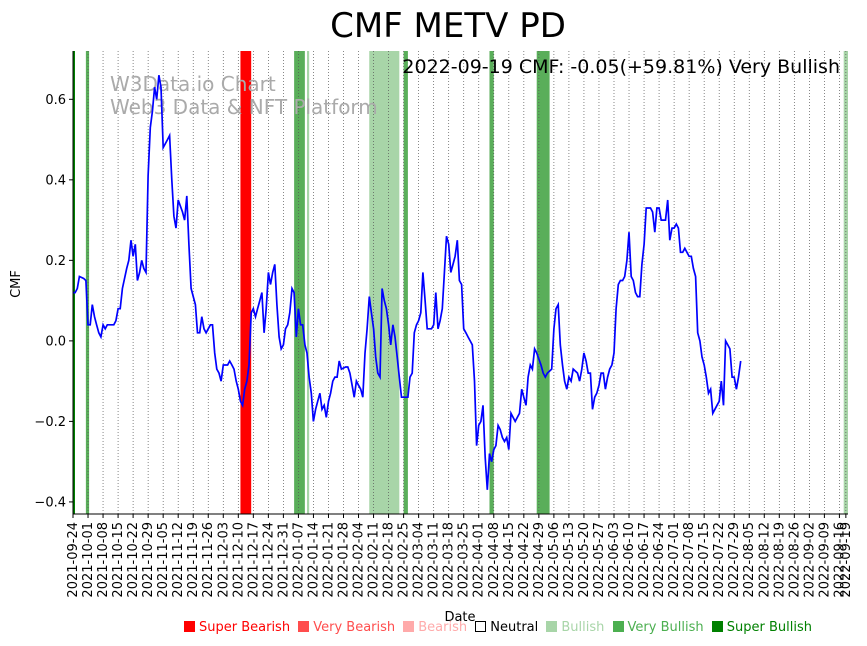 This screenshot has height=646, width=867. Describe the element at coordinates (238, 560) in the screenshot. I see `x-tick-label: 2021-12-10` at that location.